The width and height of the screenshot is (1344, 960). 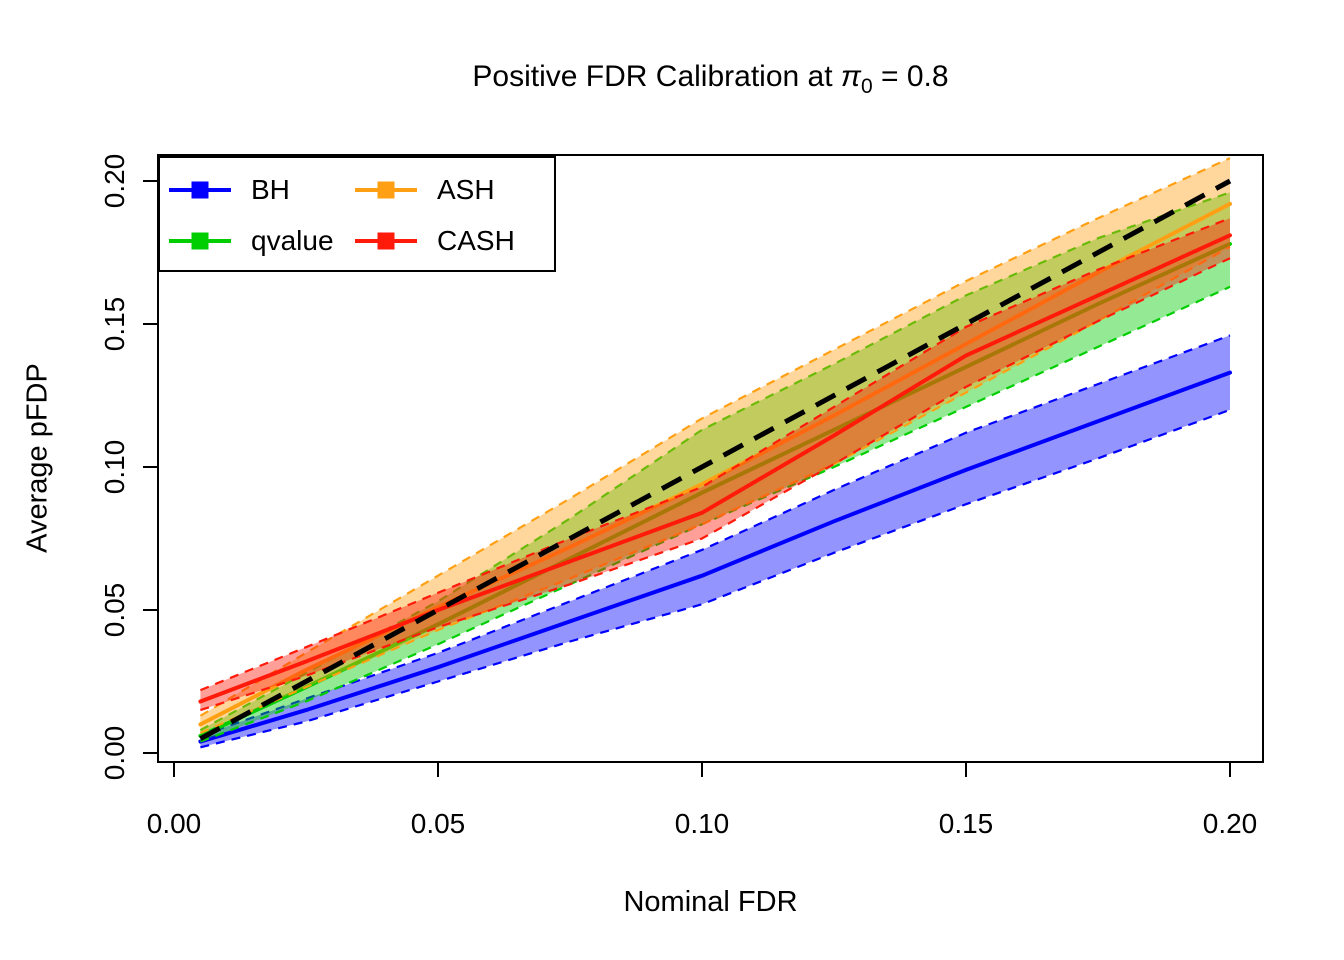 I want to click on y-tick-label: 0.00, so click(x=114, y=753).